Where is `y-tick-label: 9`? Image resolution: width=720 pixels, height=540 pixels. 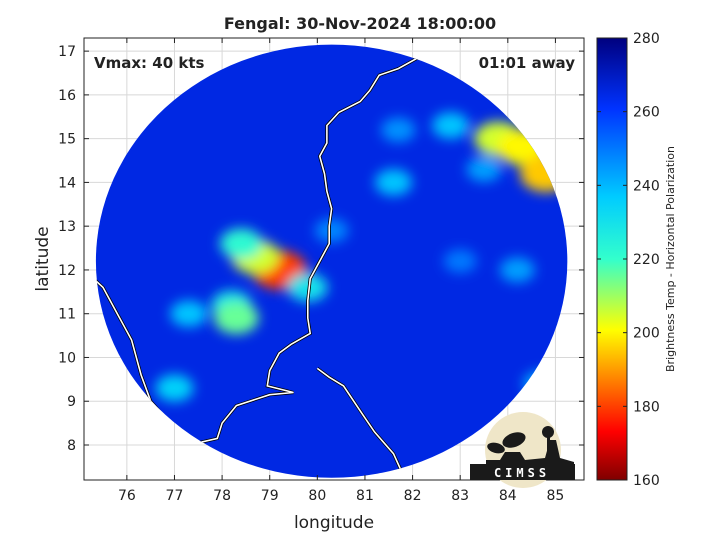 y-tick-label: 9 is located at coordinates (71, 402).